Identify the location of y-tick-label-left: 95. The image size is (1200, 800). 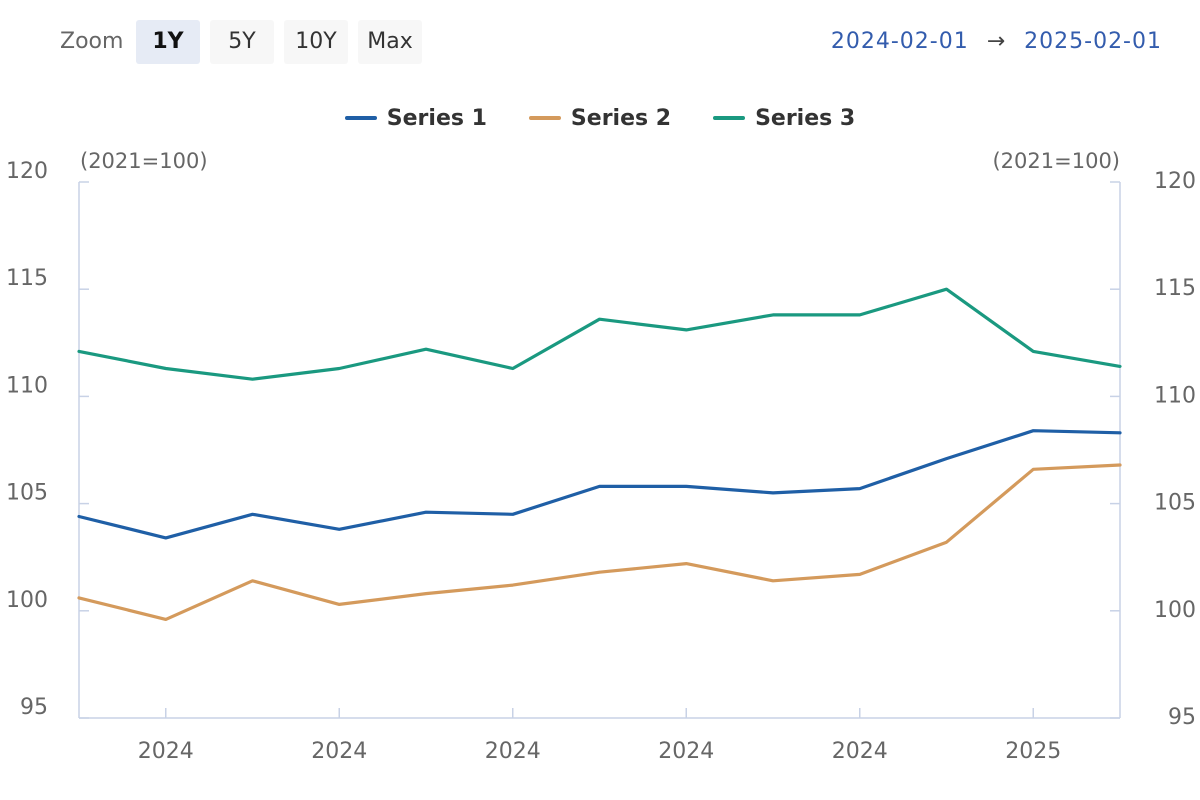
(34, 707).